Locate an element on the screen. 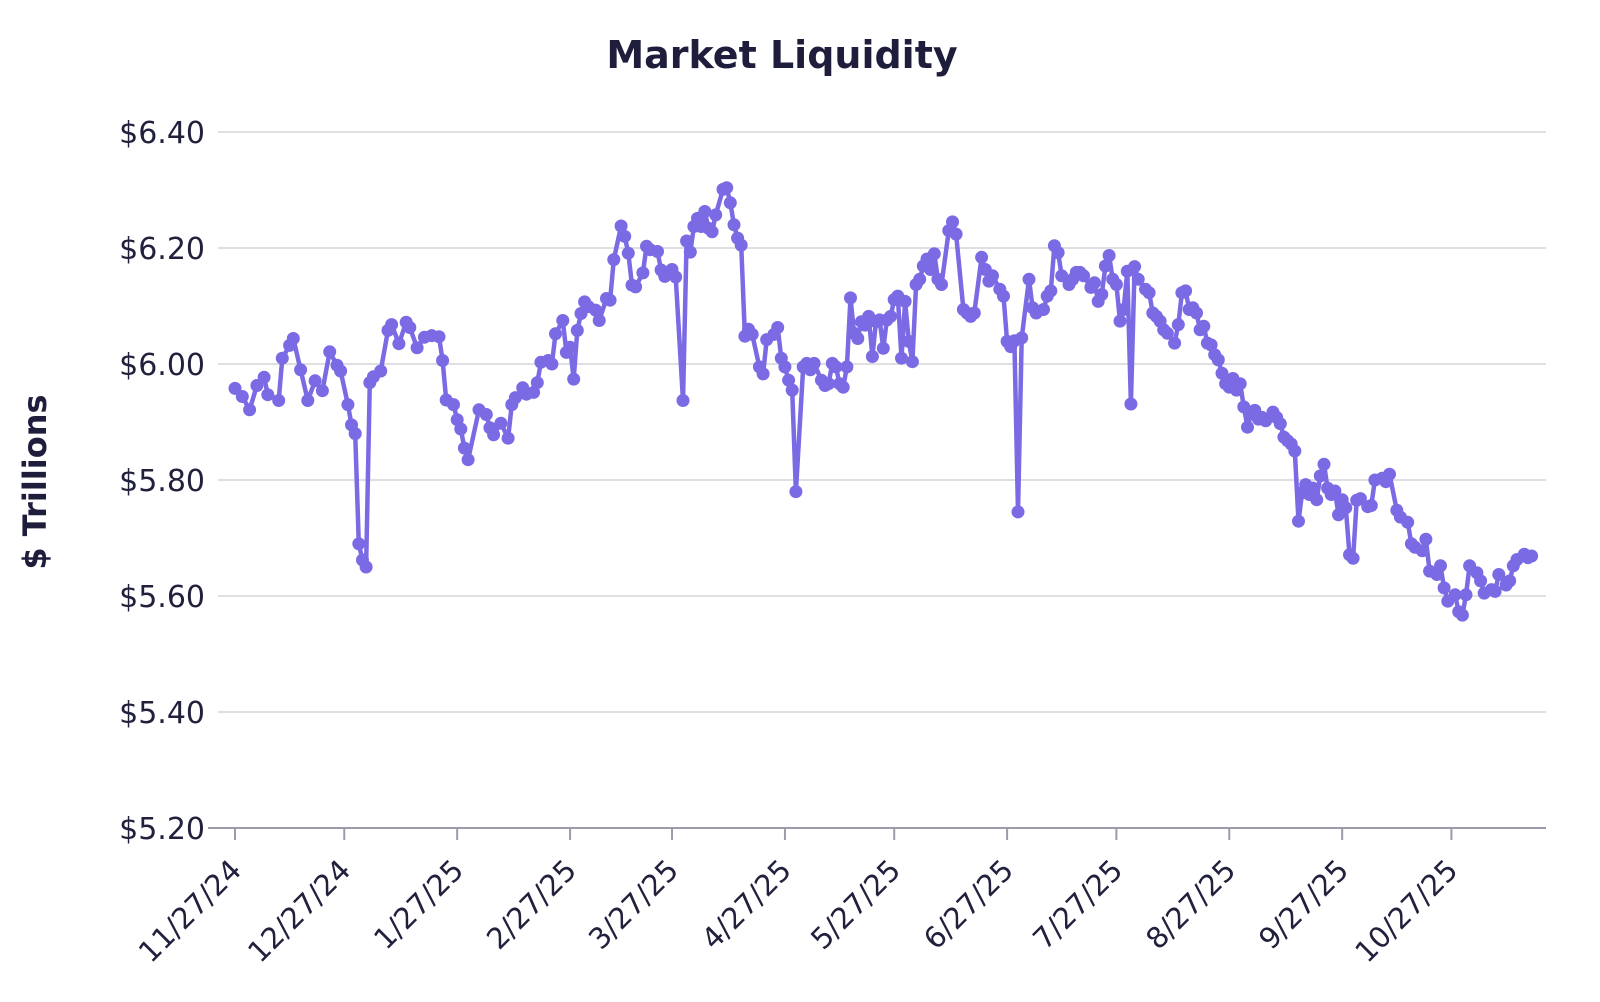  y-tick-label: $5.80 is located at coordinates (162, 481).